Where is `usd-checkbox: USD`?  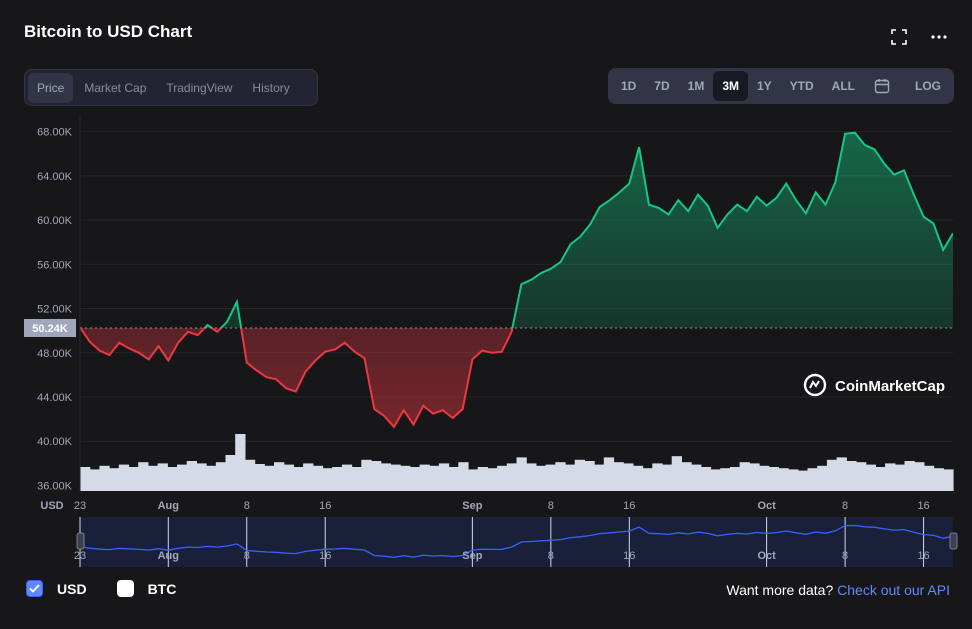
usd-checkbox: USD is located at coordinates (56, 588).